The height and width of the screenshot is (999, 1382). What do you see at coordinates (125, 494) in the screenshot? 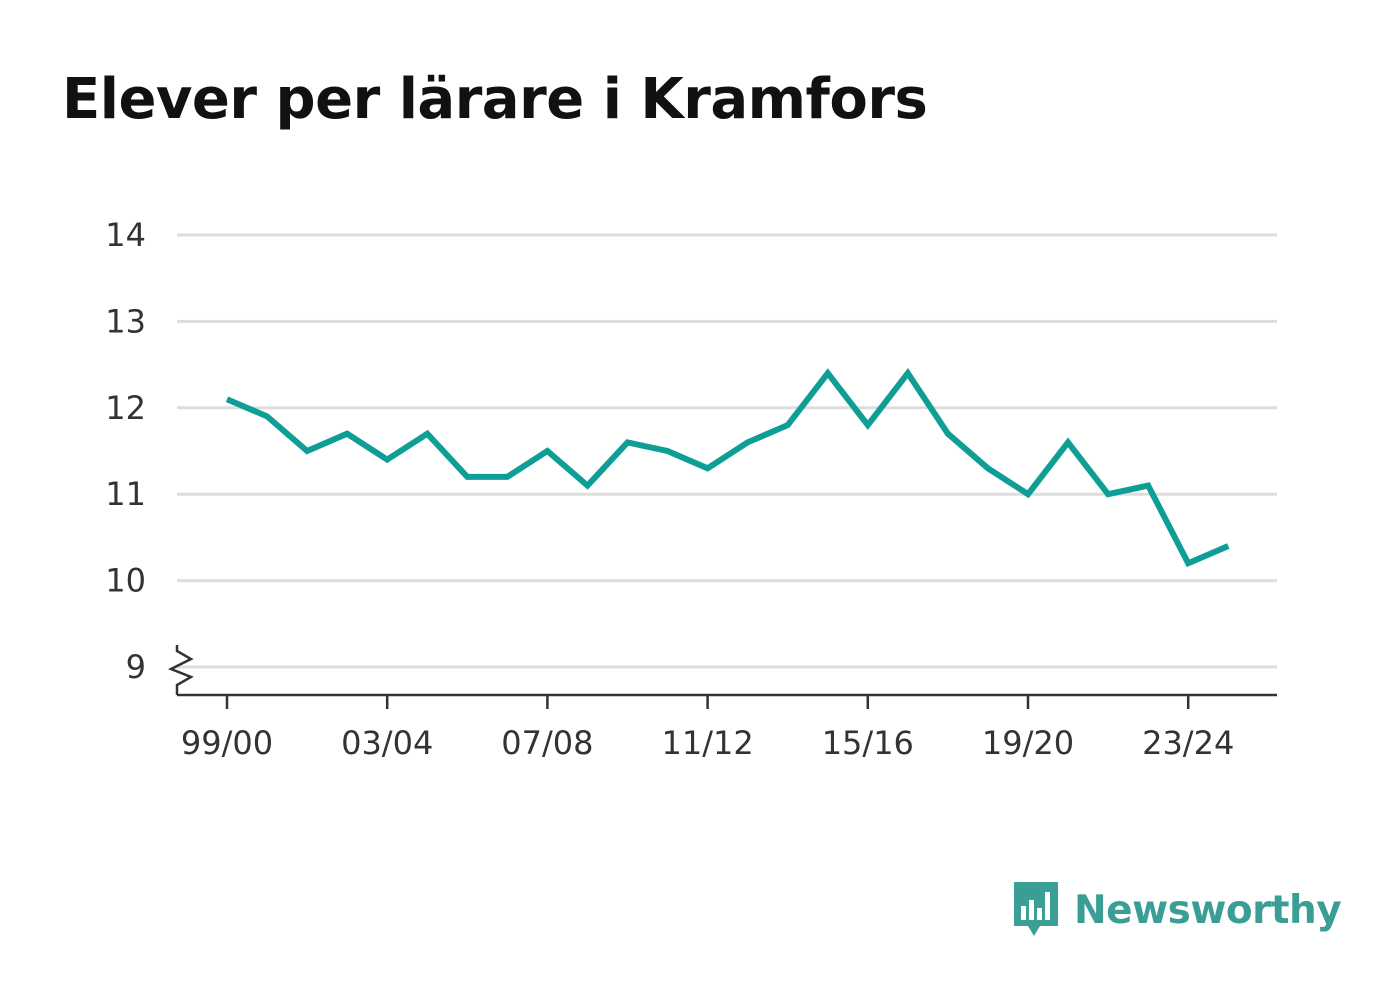
I see `y-tick-label: 11` at bounding box center [125, 494].